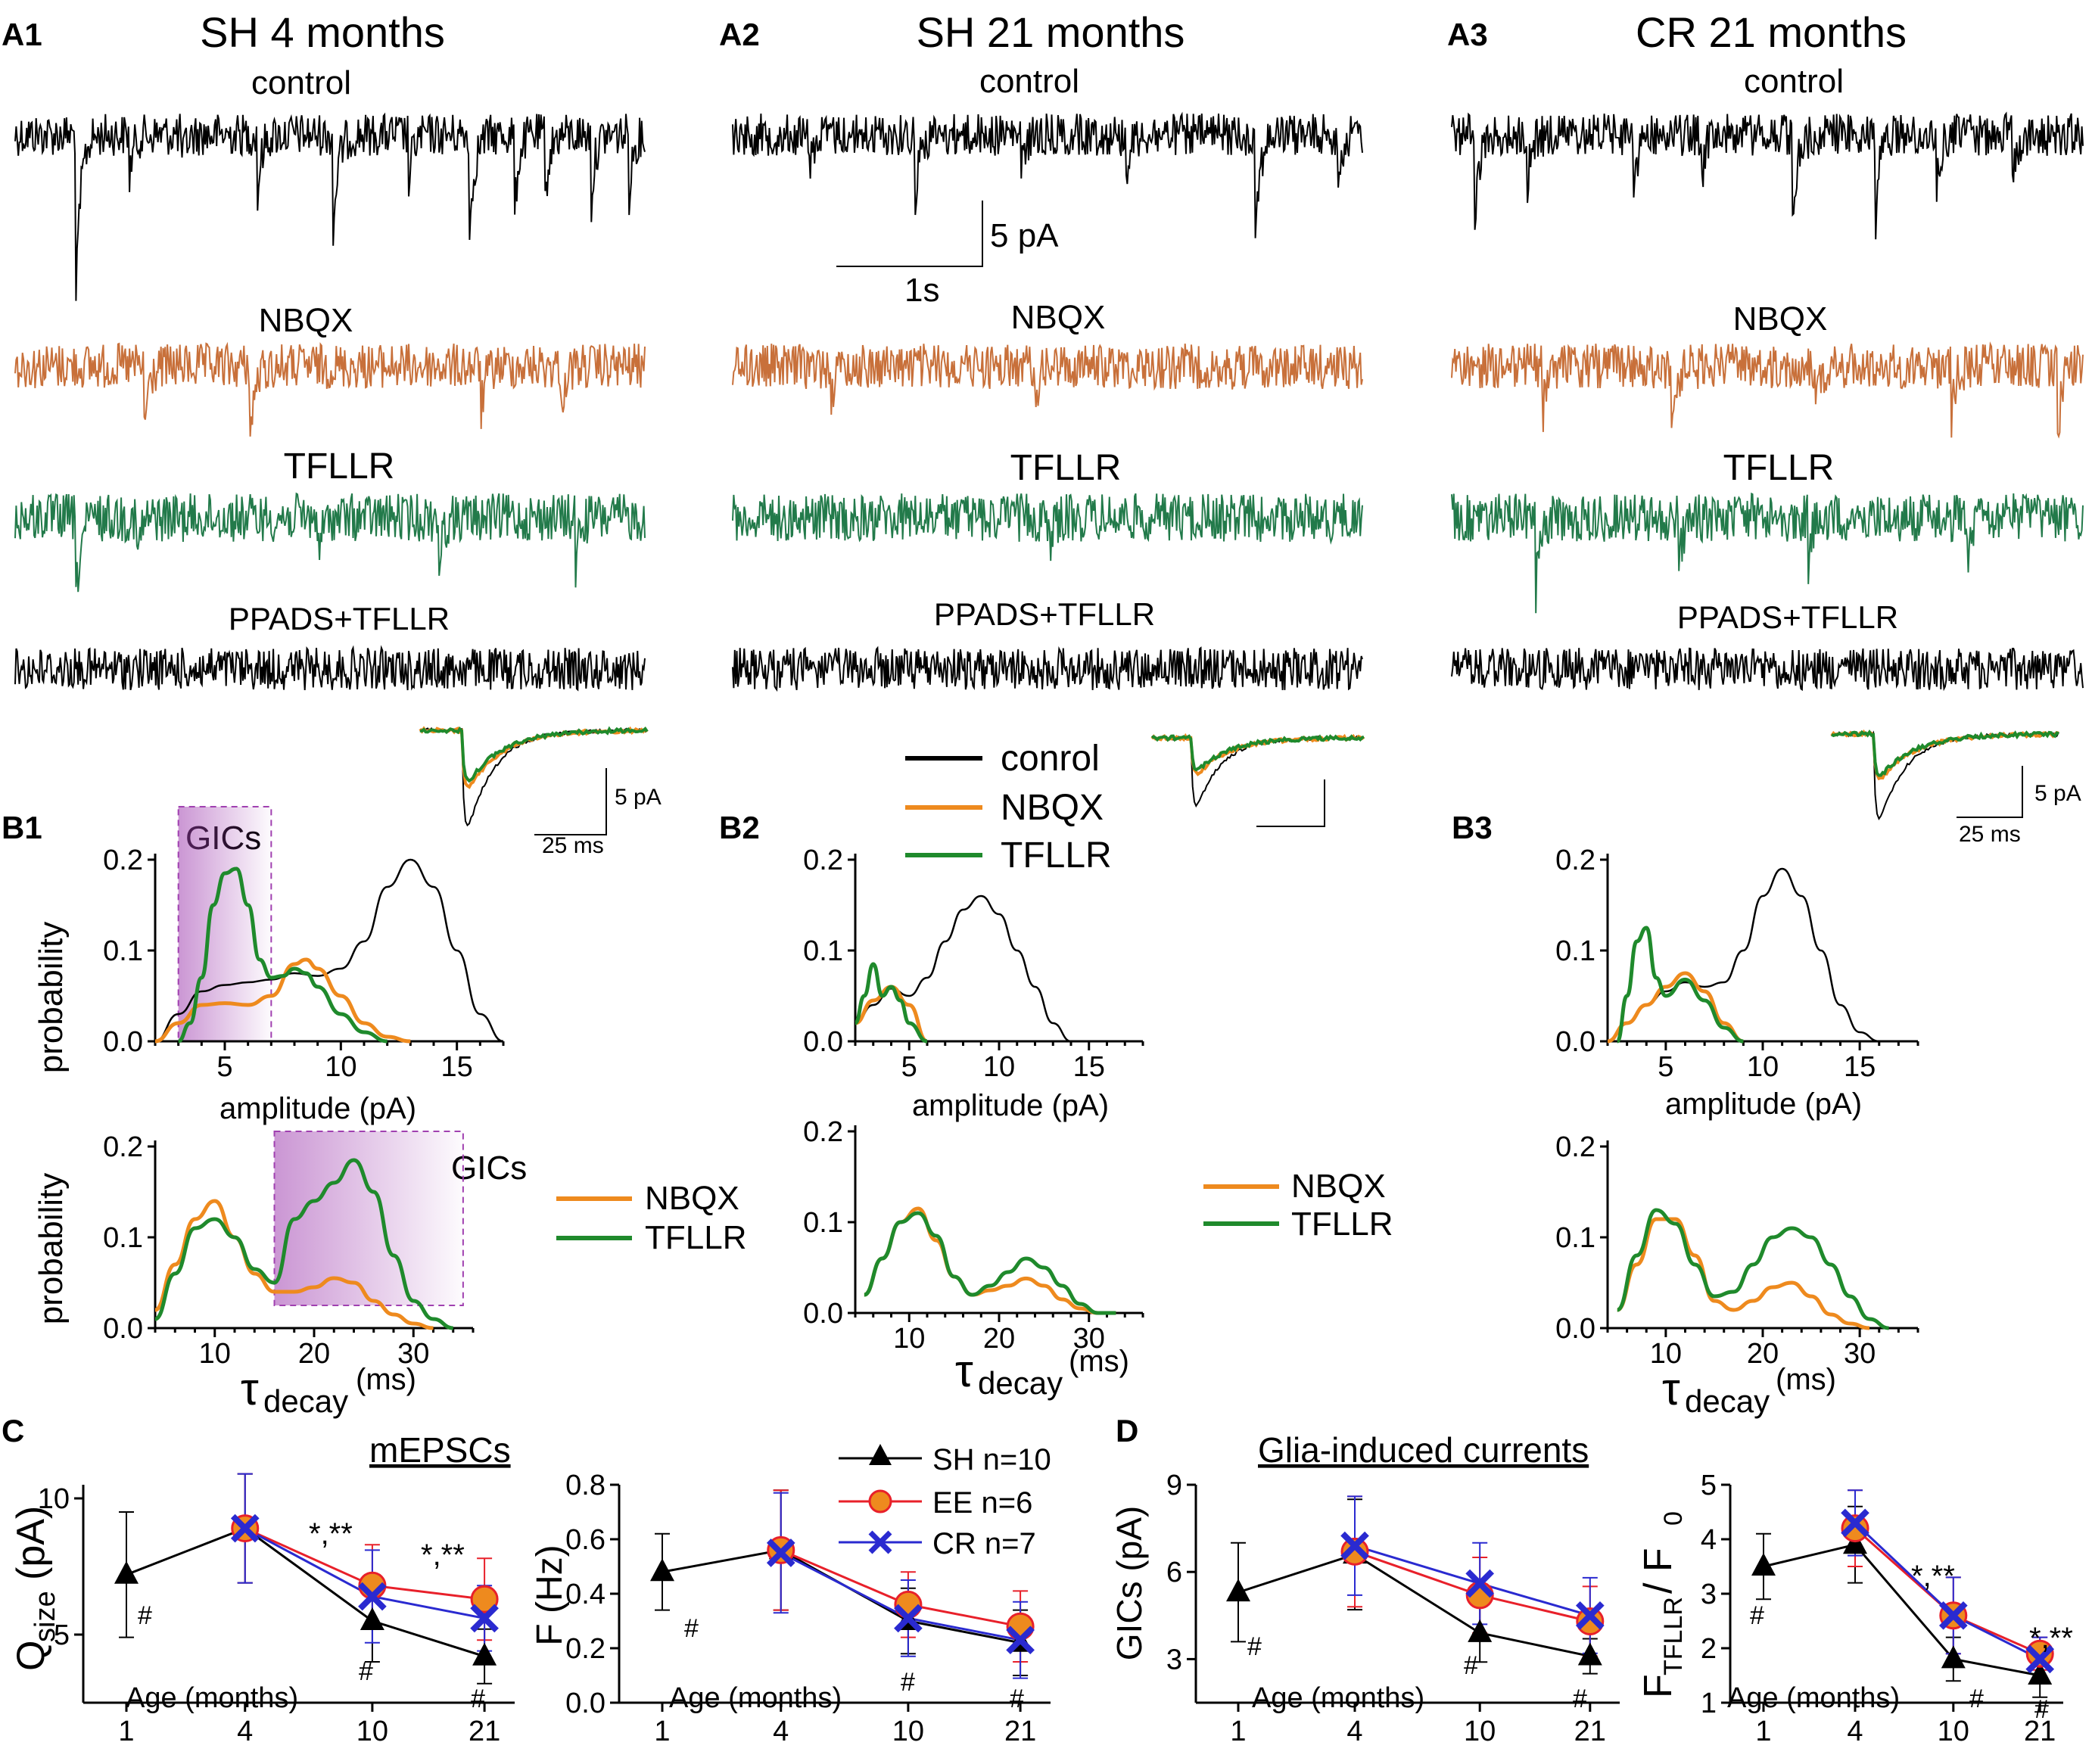  What do you see at coordinates (1767, 390) in the screenshot?
I see `trace-a3-row2` at bounding box center [1767, 390].